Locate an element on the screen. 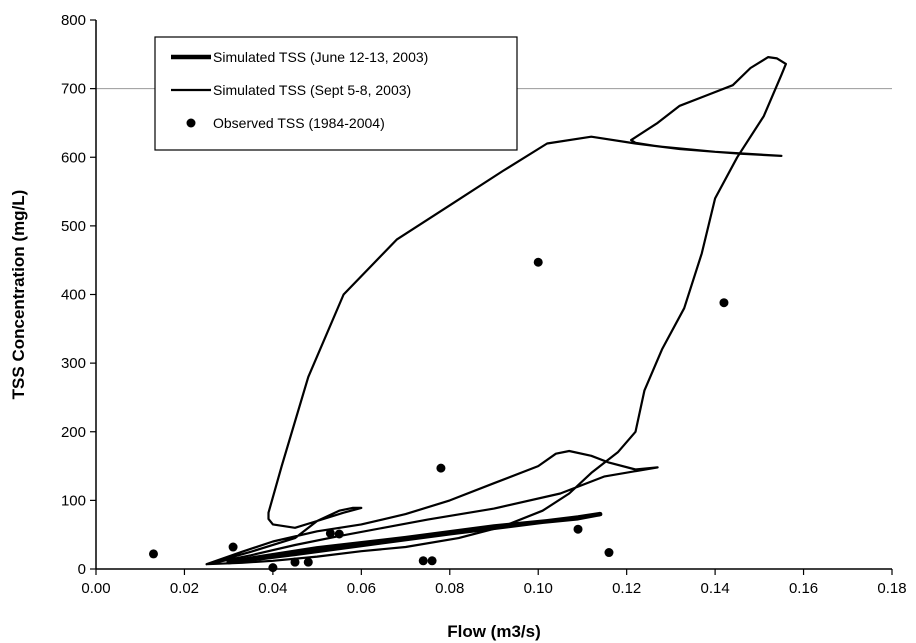 Image resolution: width=916 pixels, height=643 pixels. legend-box is located at coordinates (336, 93).